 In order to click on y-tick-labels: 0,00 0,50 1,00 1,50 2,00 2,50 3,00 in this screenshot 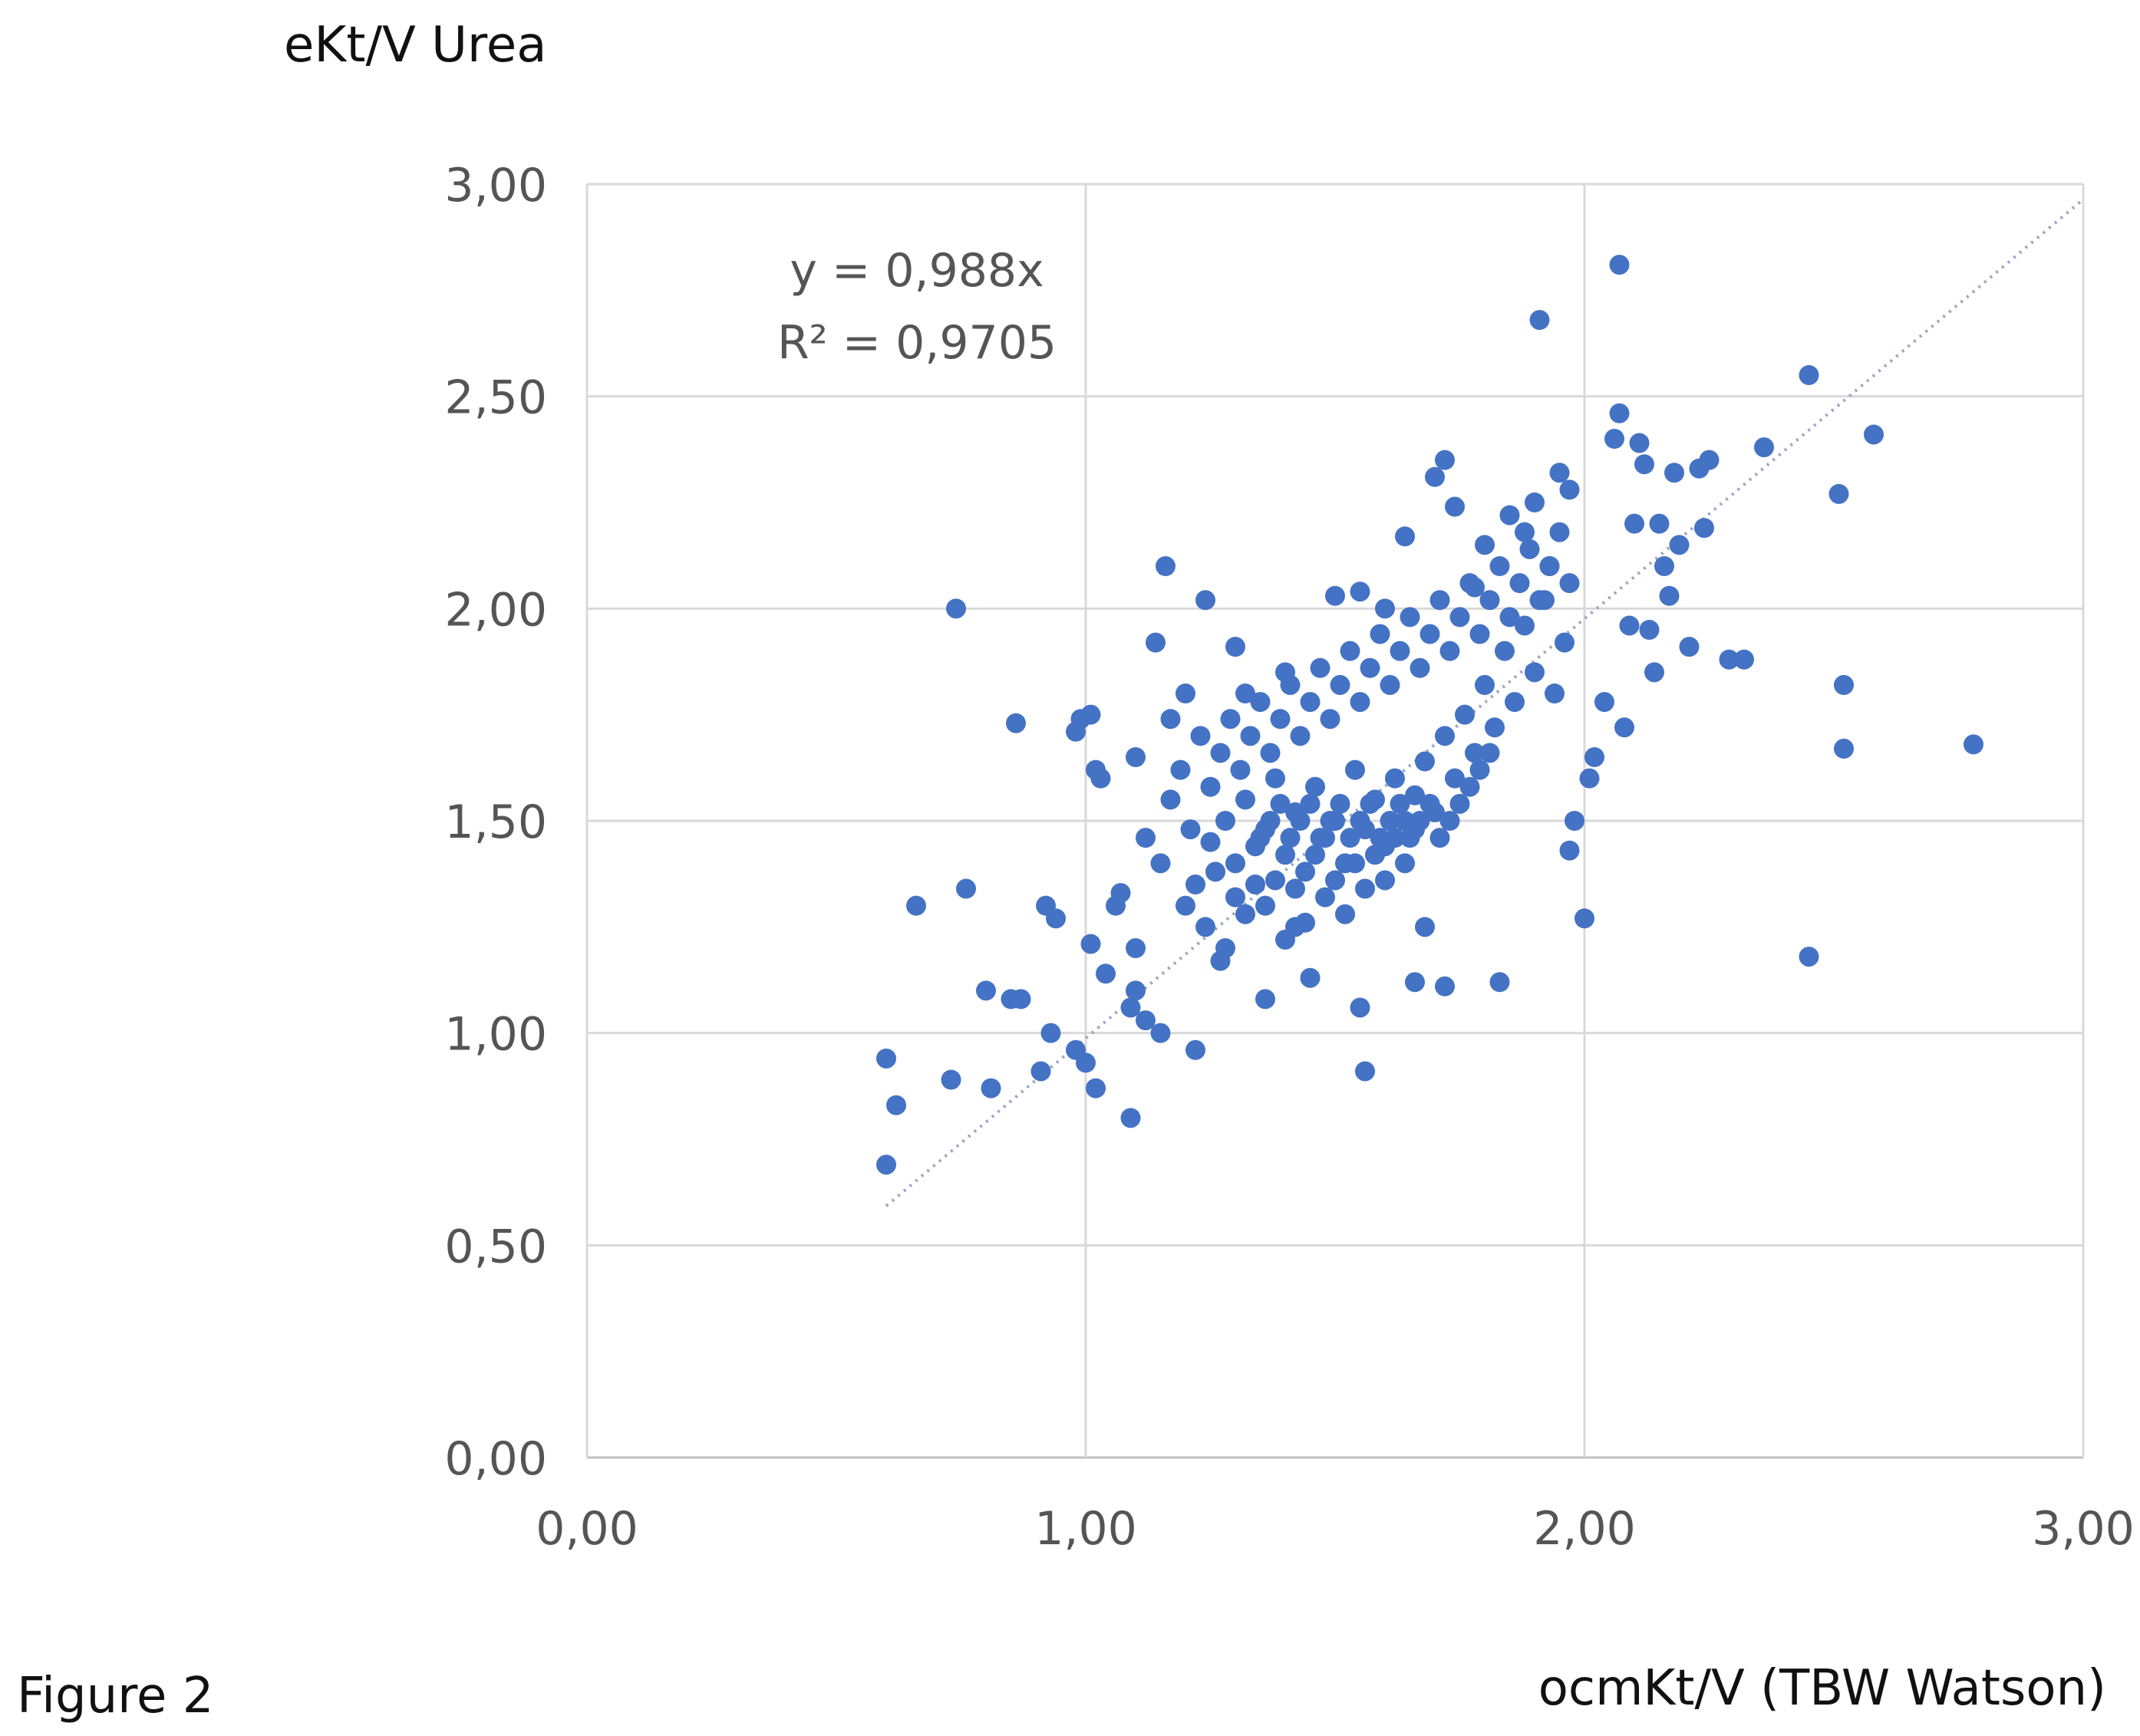, I will do `click(495, 822)`.